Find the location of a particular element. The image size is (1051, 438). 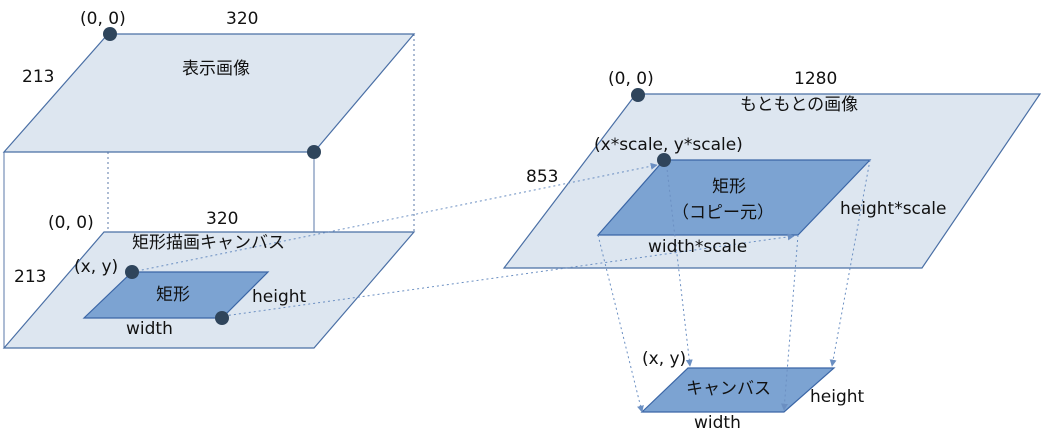

original-title: もともとの画像 is located at coordinates (799, 105).